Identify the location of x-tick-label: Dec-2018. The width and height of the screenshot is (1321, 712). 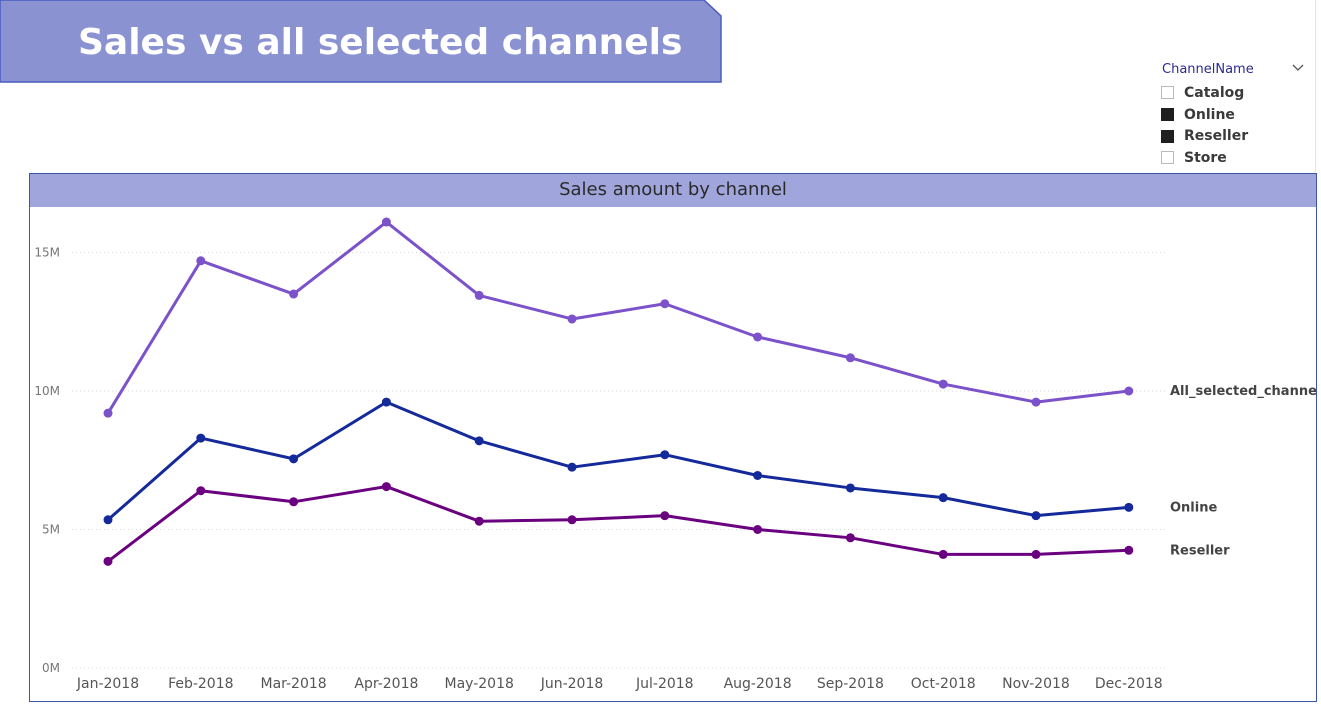
(1129, 684).